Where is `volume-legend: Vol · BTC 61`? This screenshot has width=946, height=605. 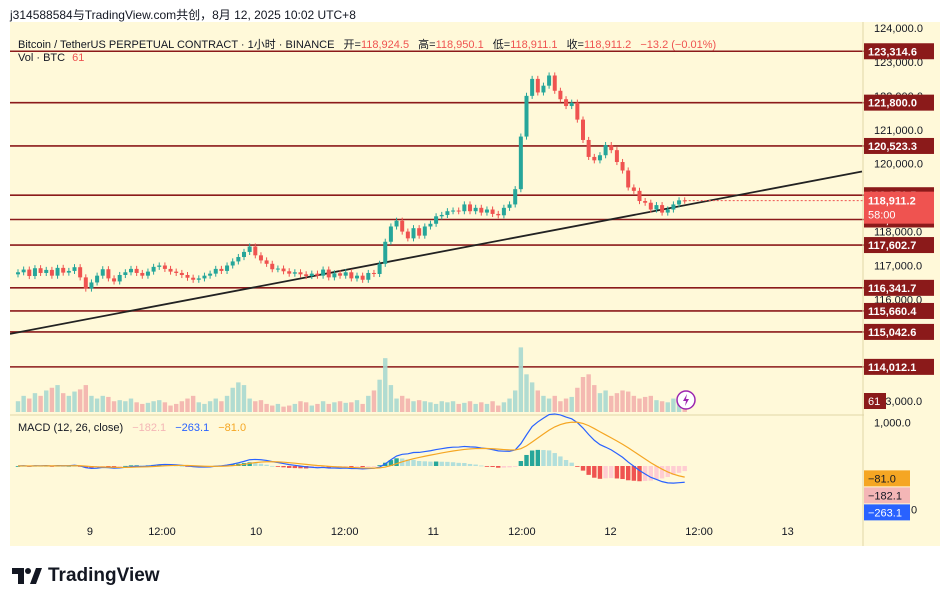 volume-legend: Vol · BTC 61 is located at coordinates (51, 58).